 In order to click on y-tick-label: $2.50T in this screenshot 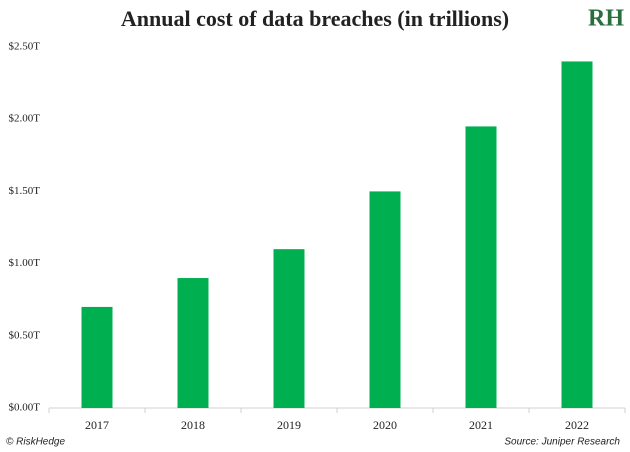, I will do `click(25, 47)`.